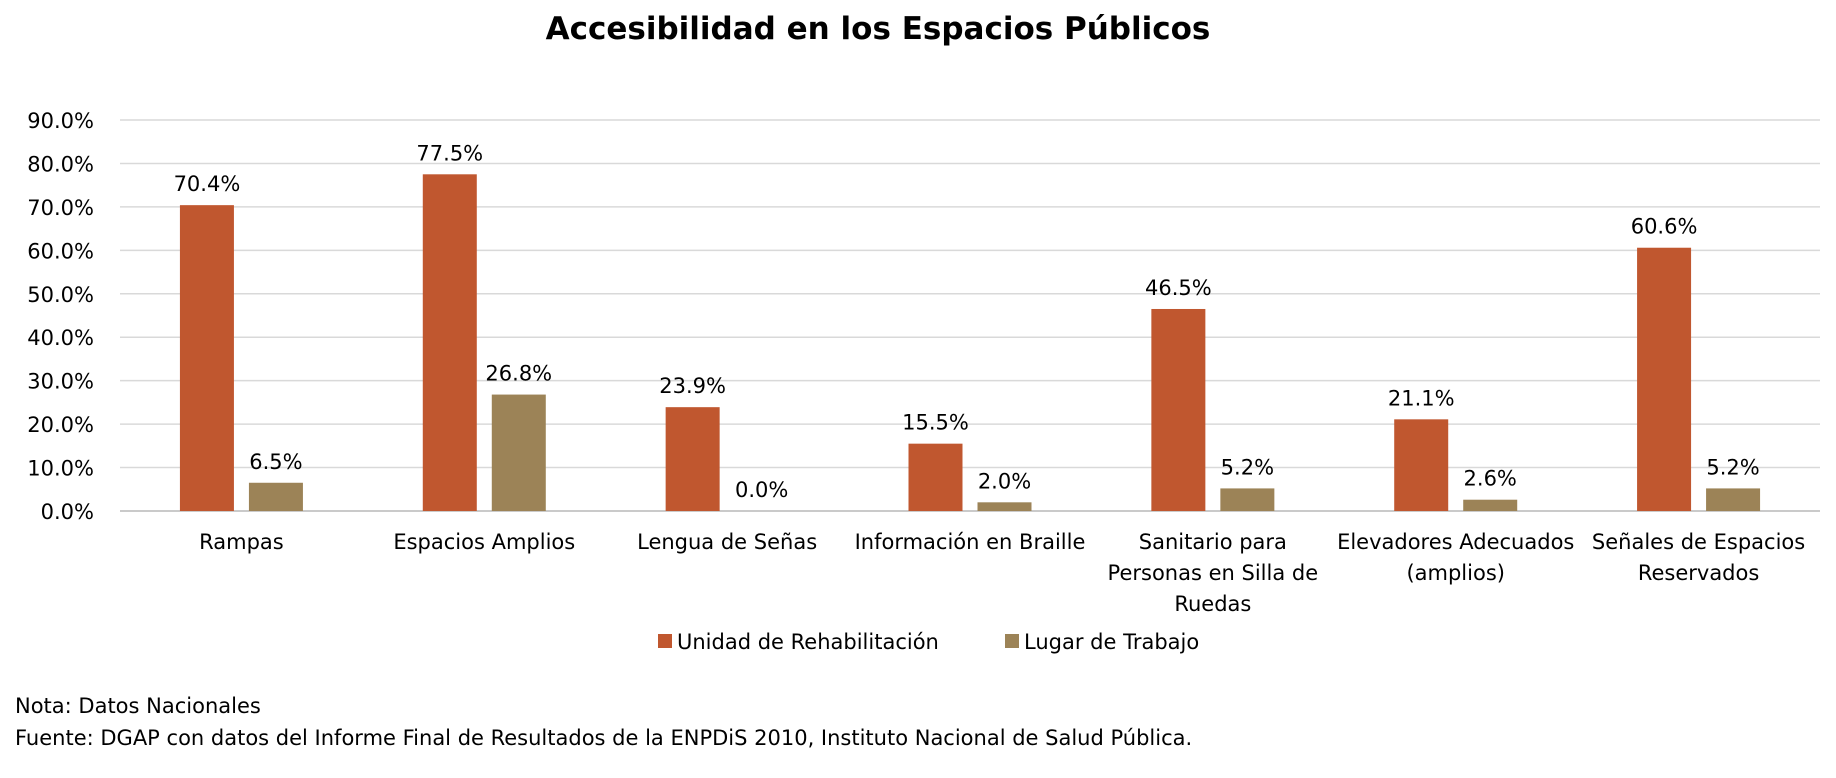 The width and height of the screenshot is (1836, 778). Describe the element at coordinates (484, 542) in the screenshot. I see `x-category-label: Espacios Amplios` at that location.